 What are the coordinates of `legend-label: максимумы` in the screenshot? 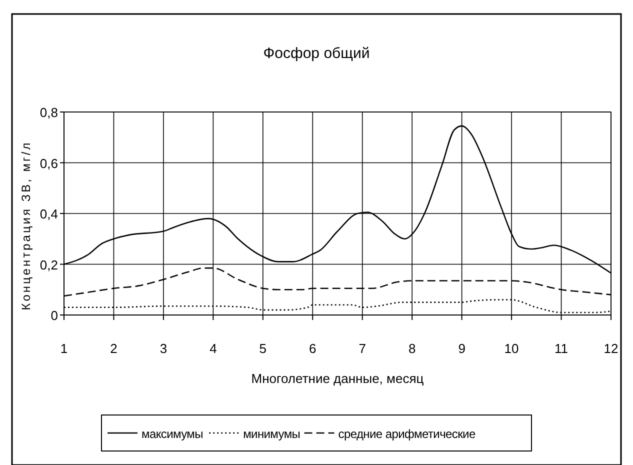 It's located at (172, 434).